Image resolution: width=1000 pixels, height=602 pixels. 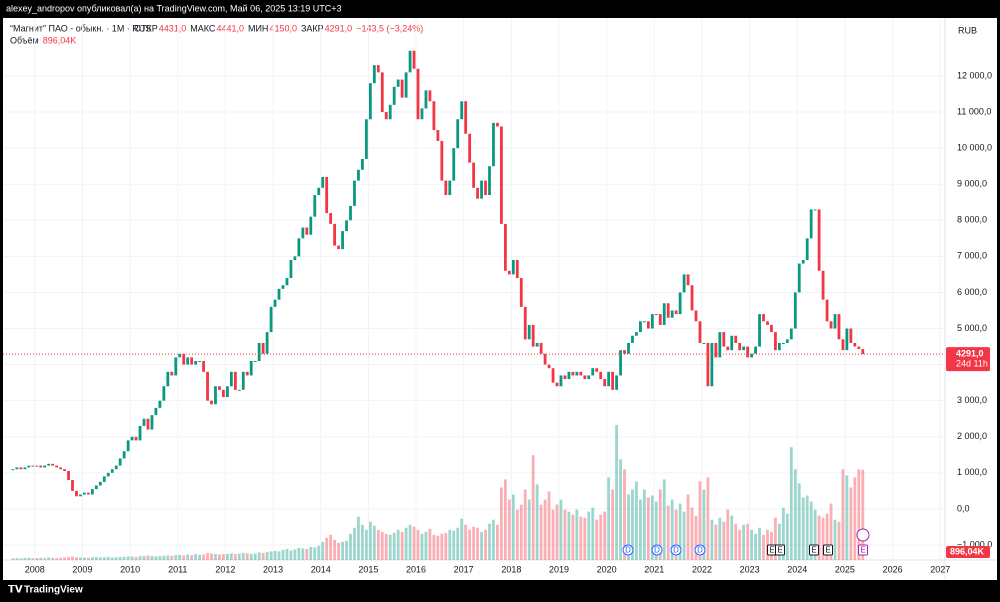 I want to click on event-label: D, so click(x=676, y=550).